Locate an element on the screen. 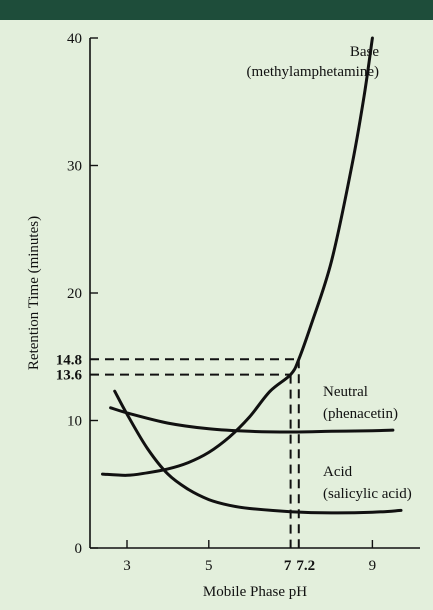 This screenshot has width=433, height=610. base-annotation-line: (methylamphetamine) is located at coordinates (313, 72).